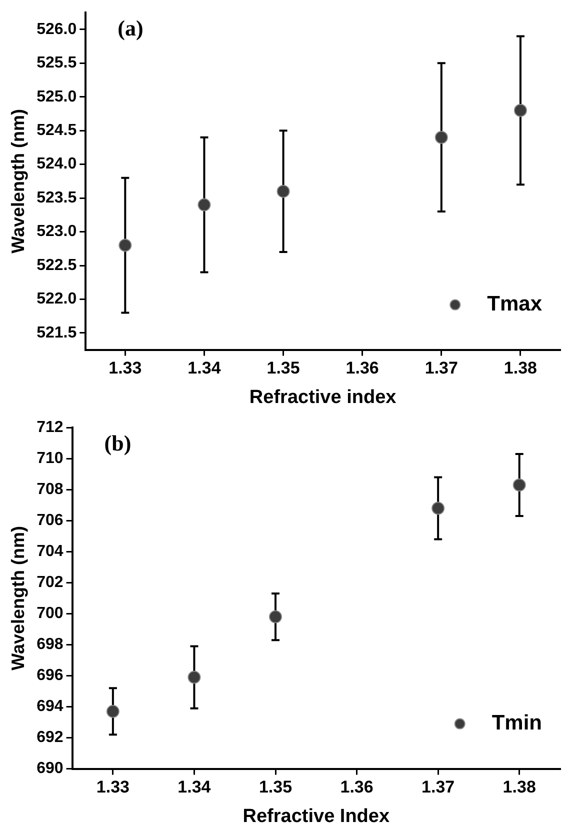 The image size is (570, 834). I want to click on y-tick-label: 702, so click(50, 583).